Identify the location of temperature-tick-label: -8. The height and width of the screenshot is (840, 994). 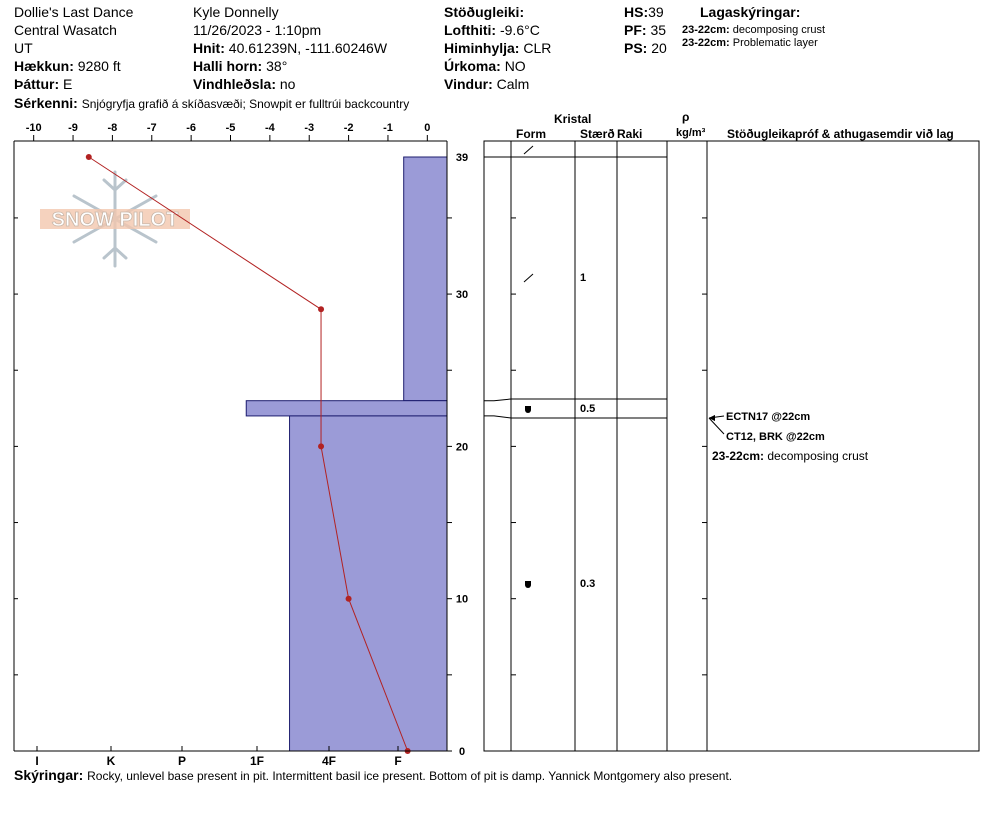
(113, 128).